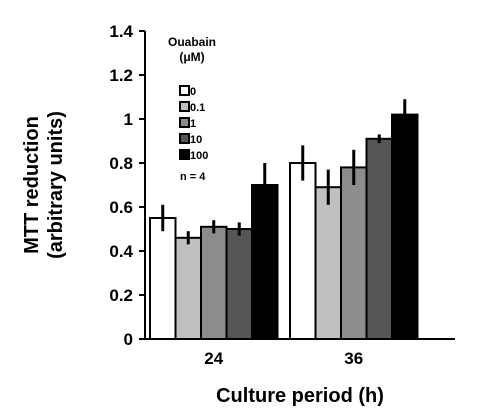 The width and height of the screenshot is (500, 415). I want to click on x-category-label: 24, so click(213, 358).